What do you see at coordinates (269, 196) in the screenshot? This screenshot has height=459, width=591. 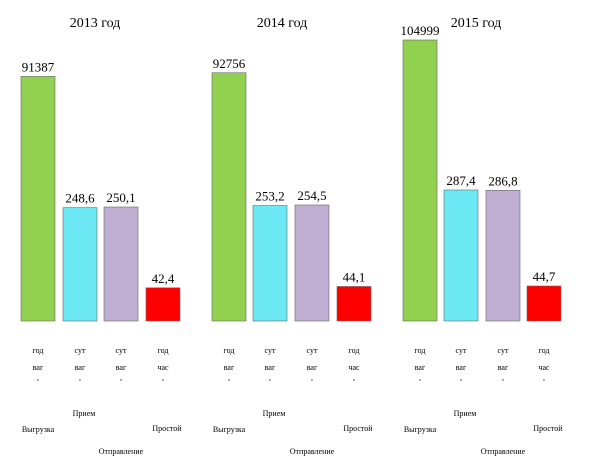 I see `bar-value-label: 253,2` at bounding box center [269, 196].